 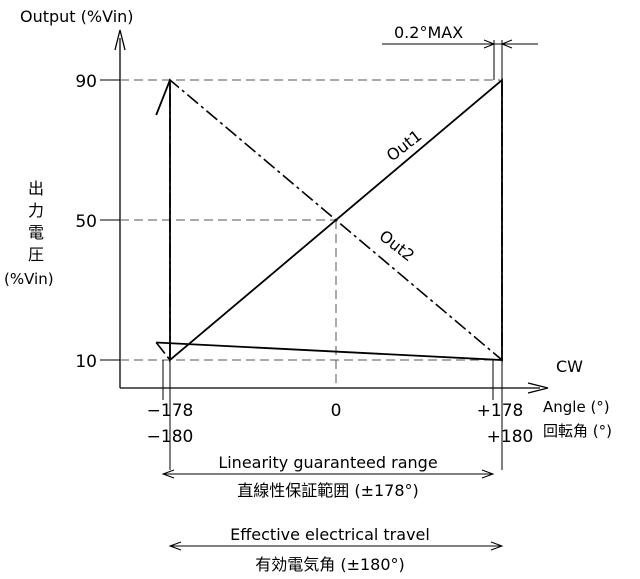 I want to click on y-axis-title: Output (%Vin), so click(x=77, y=16).